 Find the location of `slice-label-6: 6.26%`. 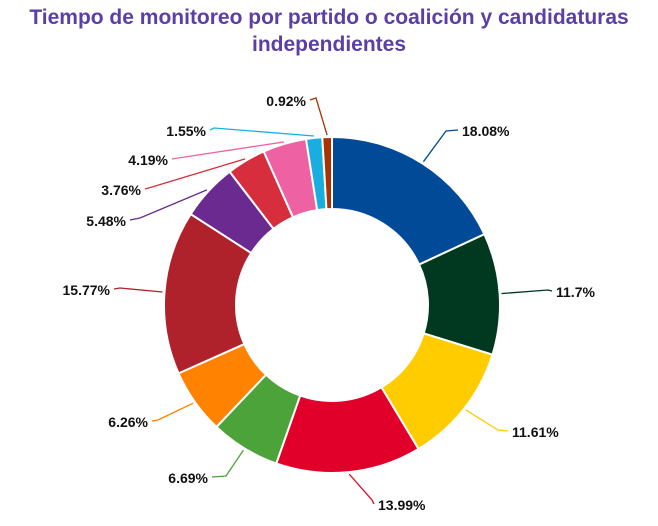

slice-label-6: 6.26% is located at coordinates (128, 422).